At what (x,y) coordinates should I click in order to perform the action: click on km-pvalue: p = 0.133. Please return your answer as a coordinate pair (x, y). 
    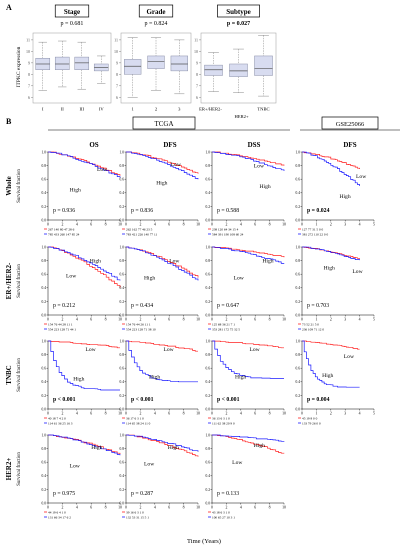
    Looking at the image, I should click on (228, 494).